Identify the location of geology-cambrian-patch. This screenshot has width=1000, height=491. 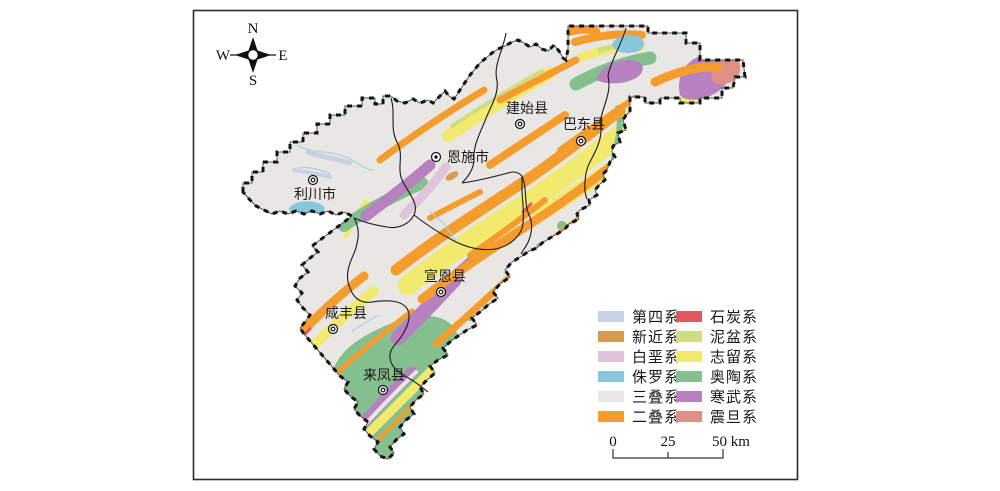
(619, 72).